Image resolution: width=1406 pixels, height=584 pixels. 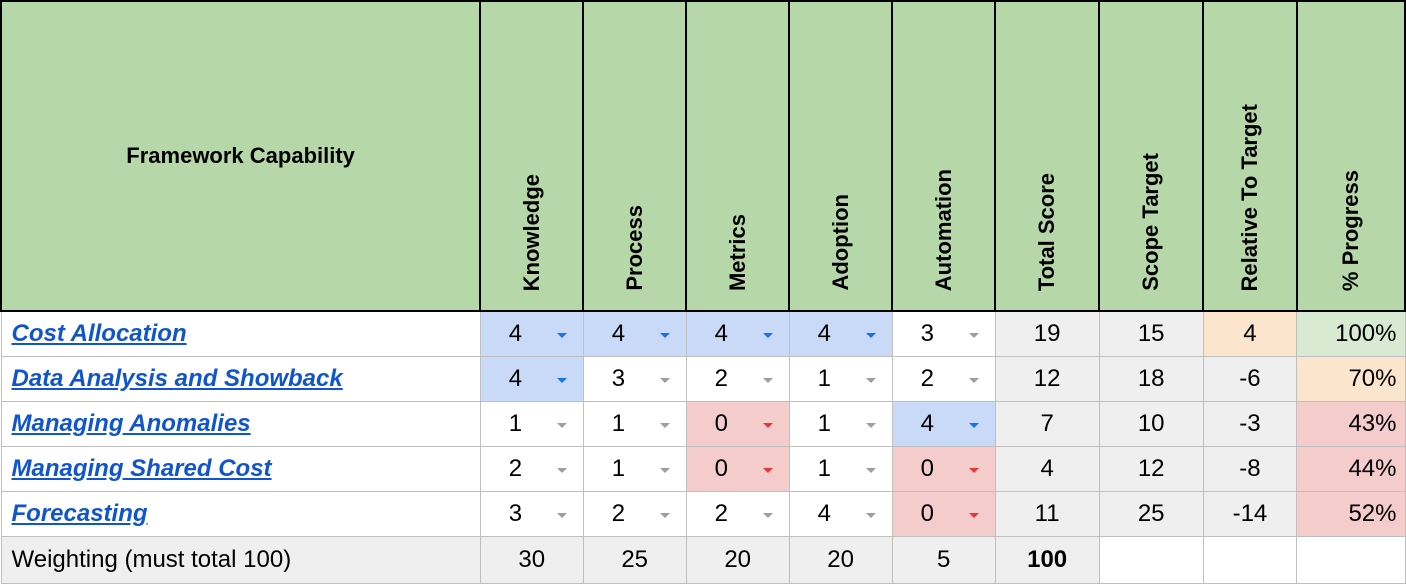 I want to click on relative-to-target-cell: -14, so click(x=1250, y=513).